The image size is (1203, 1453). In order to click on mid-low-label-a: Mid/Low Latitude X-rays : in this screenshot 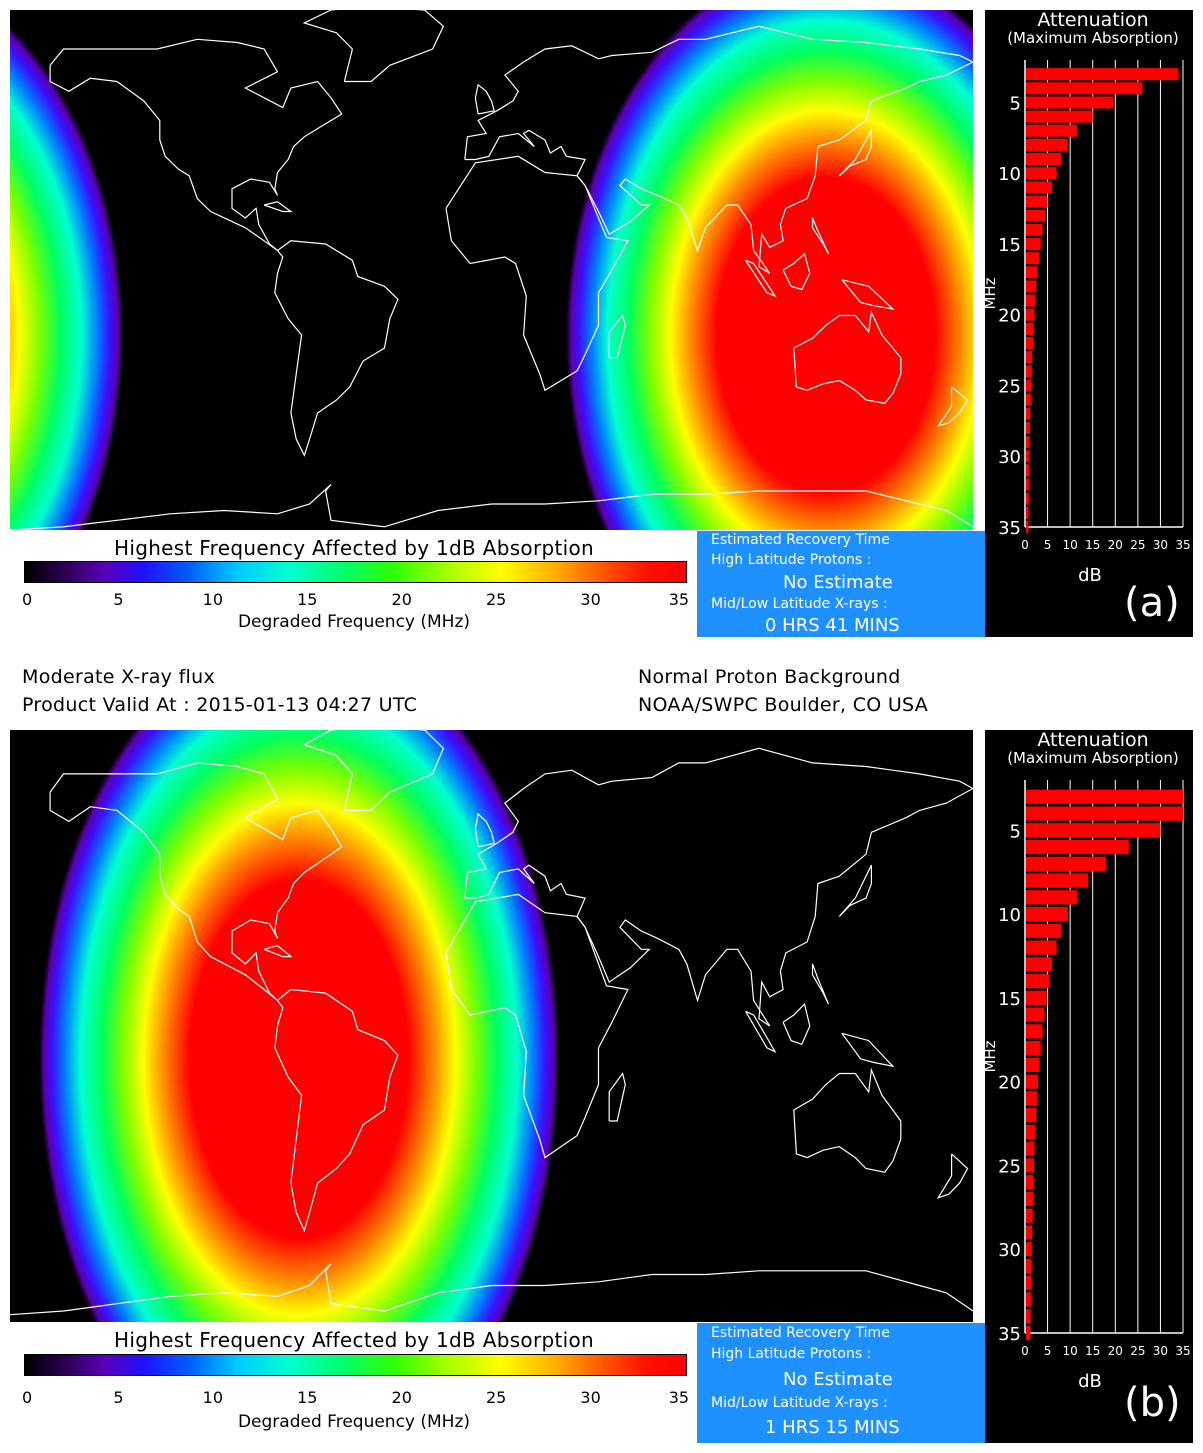, I will do `click(799, 604)`.